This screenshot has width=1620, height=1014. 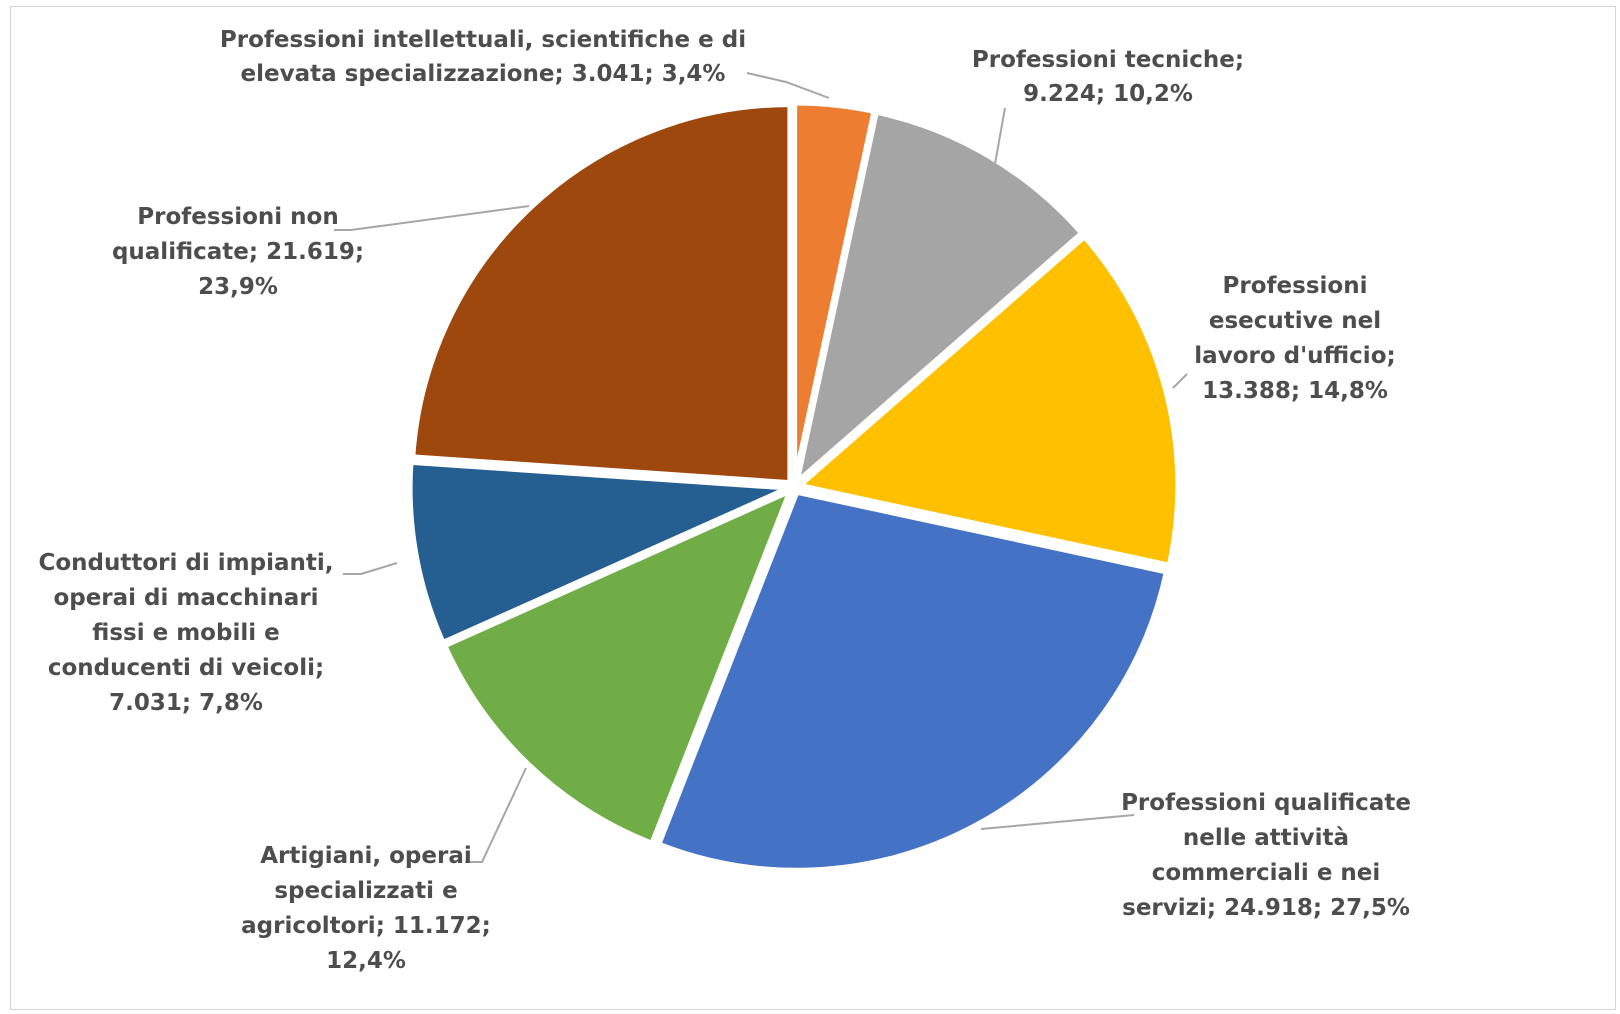 What do you see at coordinates (1295, 391) in the screenshot?
I see `data-label-line: 13.388; 14,8%` at bounding box center [1295, 391].